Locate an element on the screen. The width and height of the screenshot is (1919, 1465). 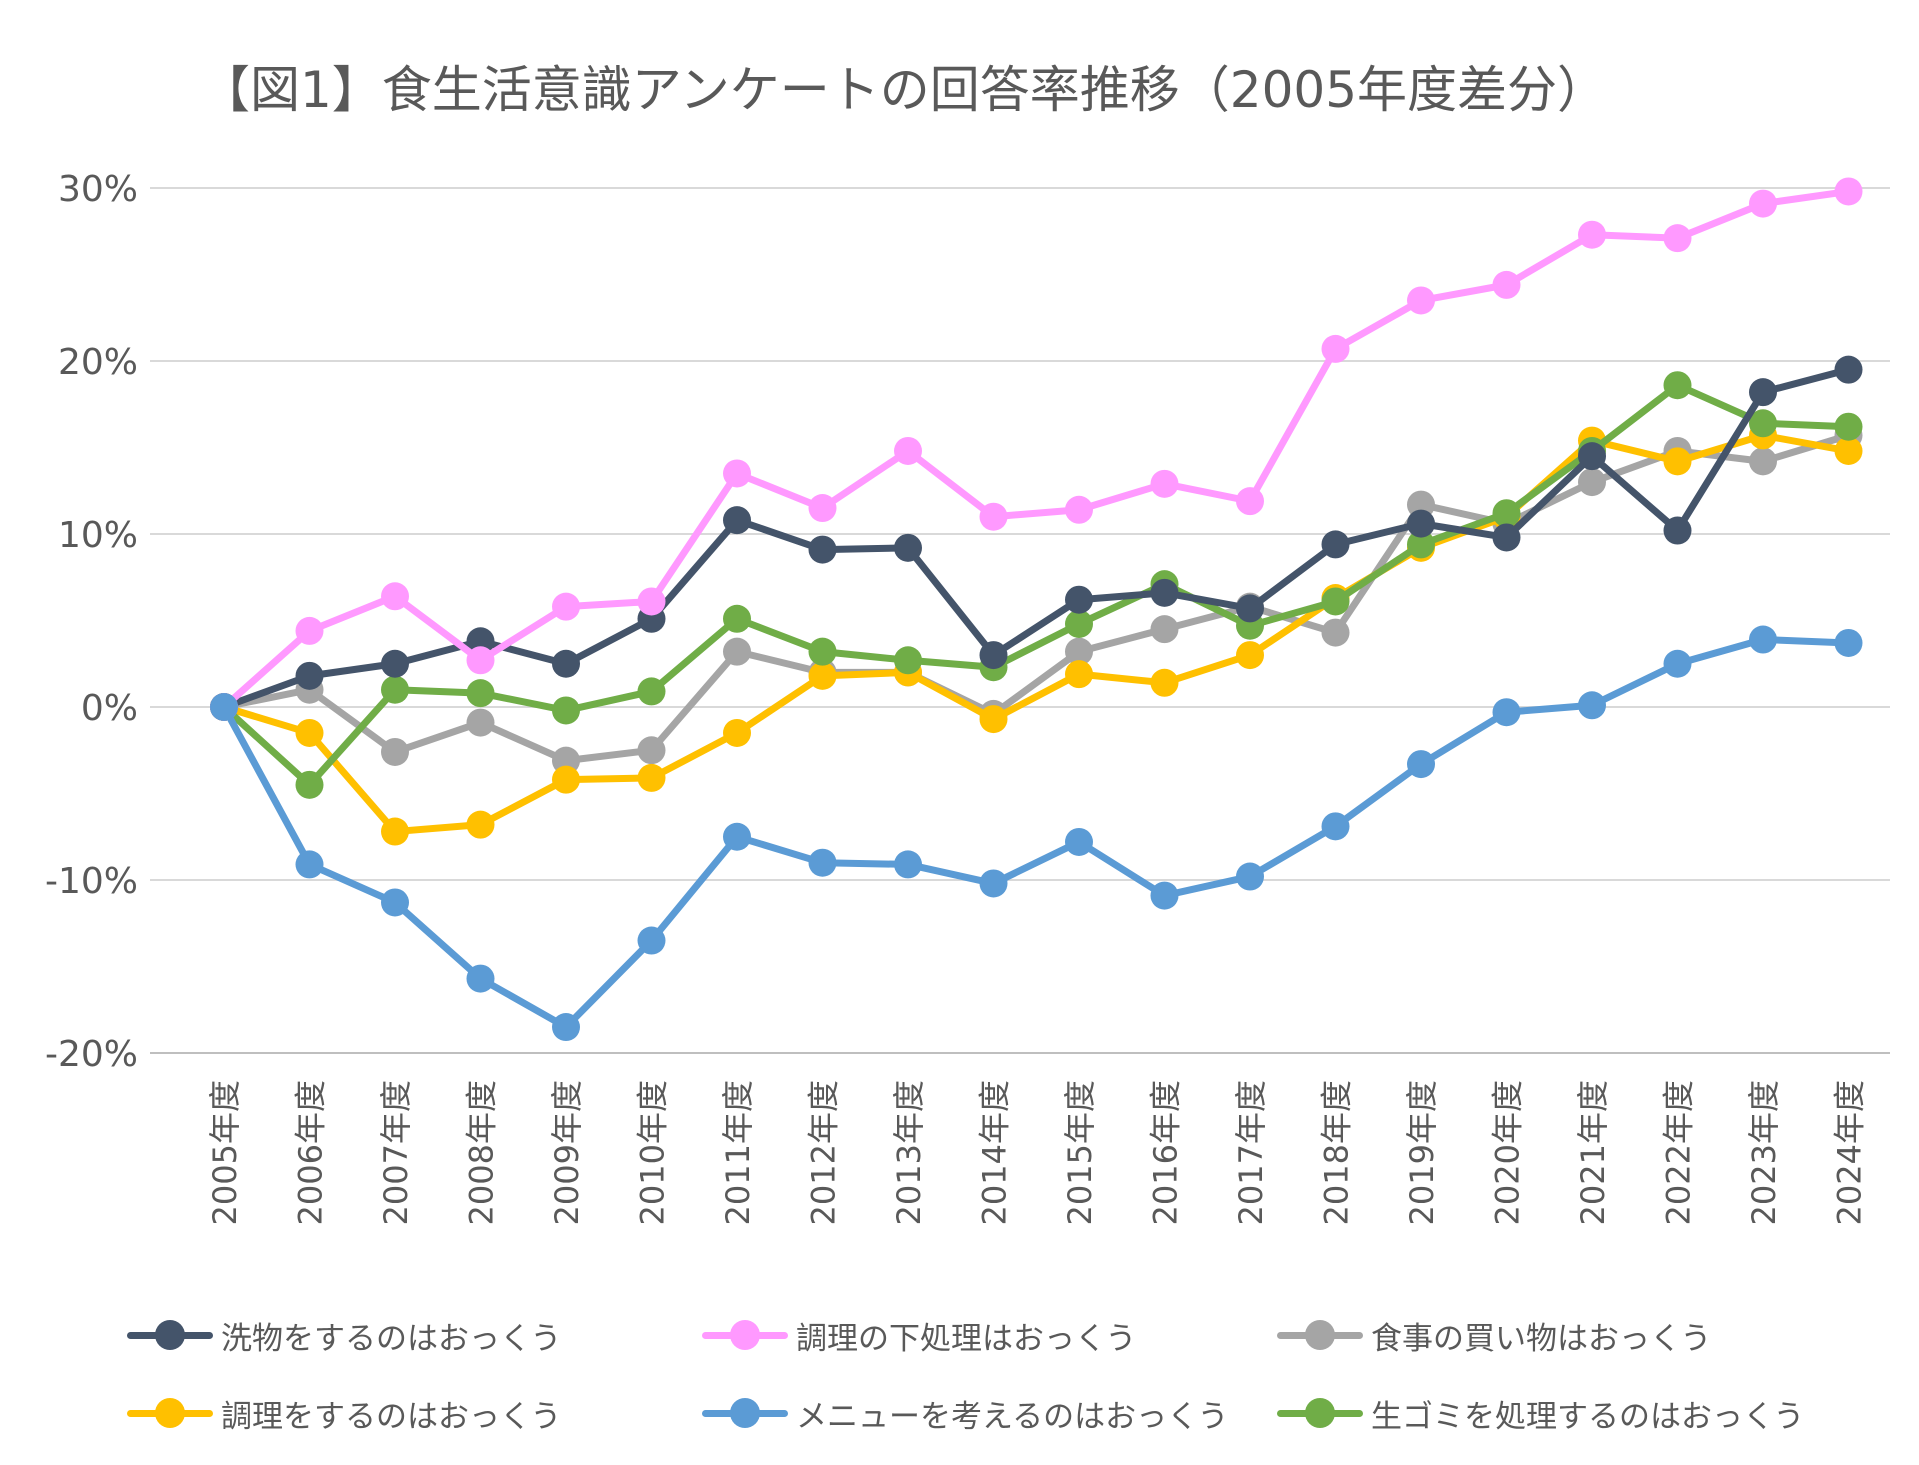
y-tick-label: 20% is located at coordinates (98, 362).